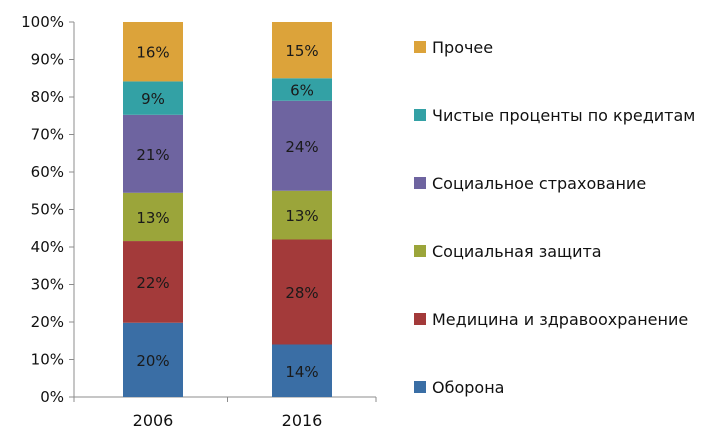 Image resolution: width=720 pixels, height=448 pixels. Describe the element at coordinates (47, 97) in the screenshot. I see `y-tick-label: 80%` at that location.